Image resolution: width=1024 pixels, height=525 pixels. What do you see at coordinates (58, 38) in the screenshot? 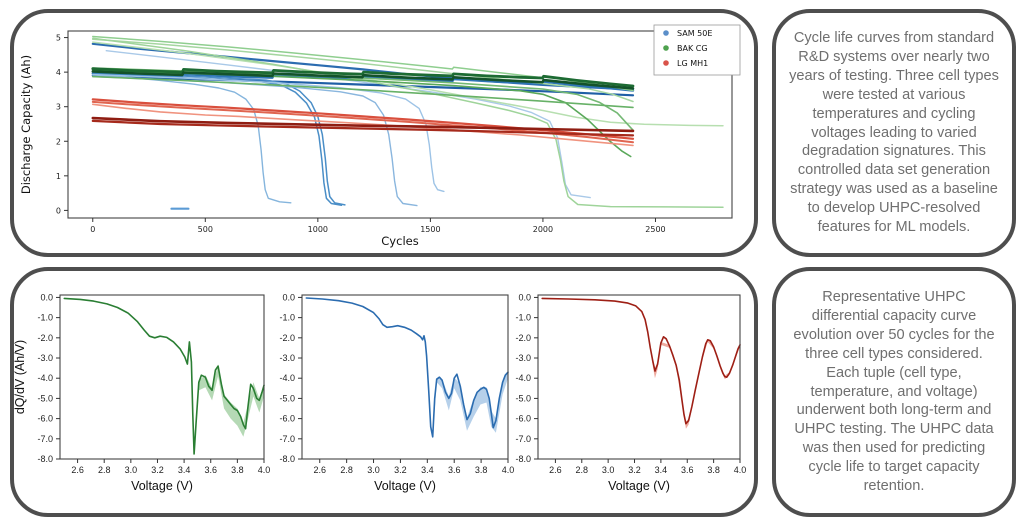
I see `svg-text: 5` at bounding box center [58, 38].